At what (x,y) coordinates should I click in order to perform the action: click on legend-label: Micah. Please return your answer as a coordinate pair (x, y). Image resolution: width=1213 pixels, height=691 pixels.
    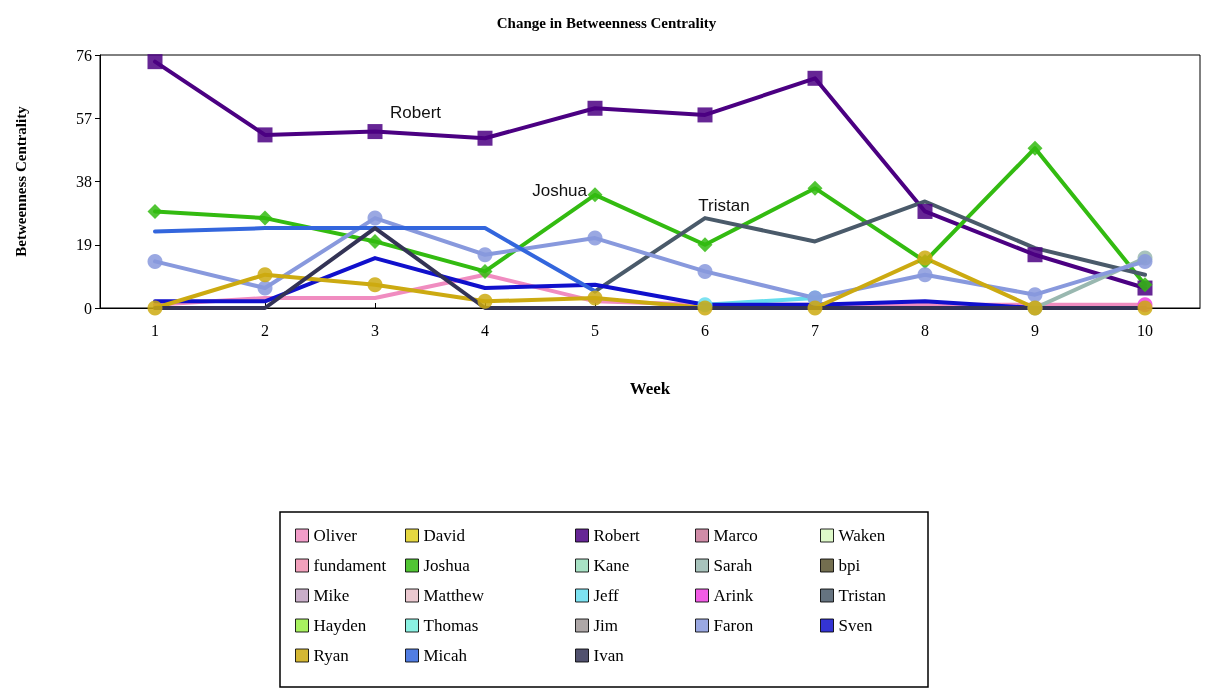
    Looking at the image, I should click on (445, 655).